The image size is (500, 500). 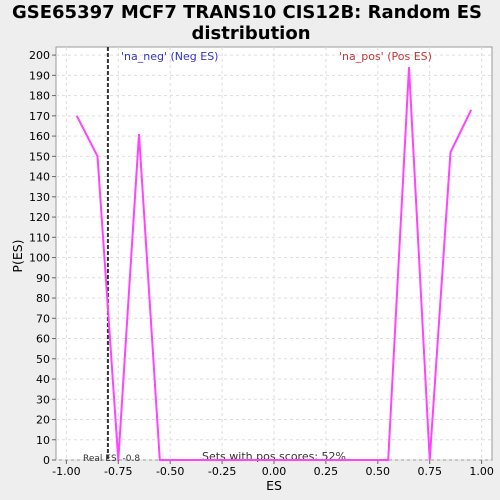 What do you see at coordinates (43, 399) in the screenshot?
I see `y-tick-label: 30` at bounding box center [43, 399].